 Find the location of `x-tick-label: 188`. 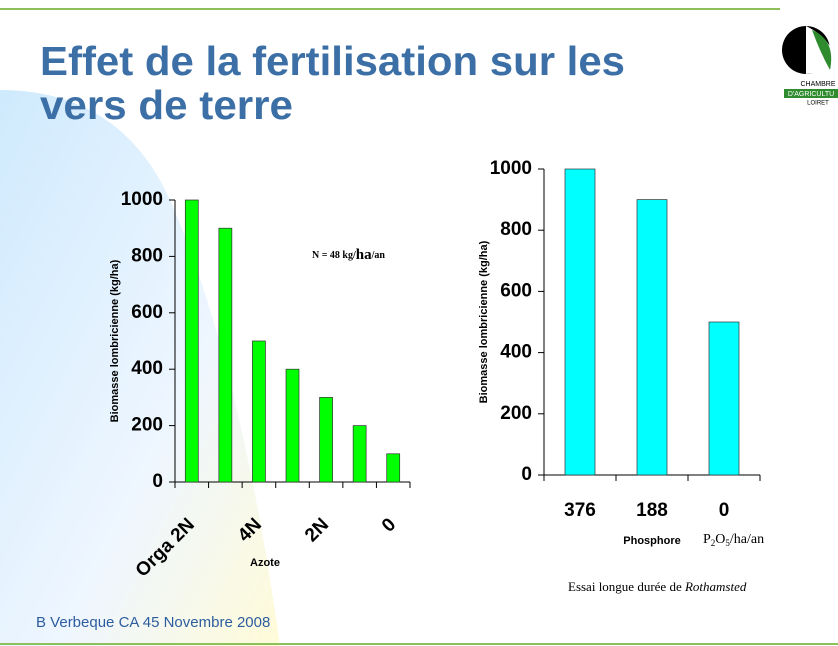

x-tick-label: 188 is located at coordinates (652, 510).